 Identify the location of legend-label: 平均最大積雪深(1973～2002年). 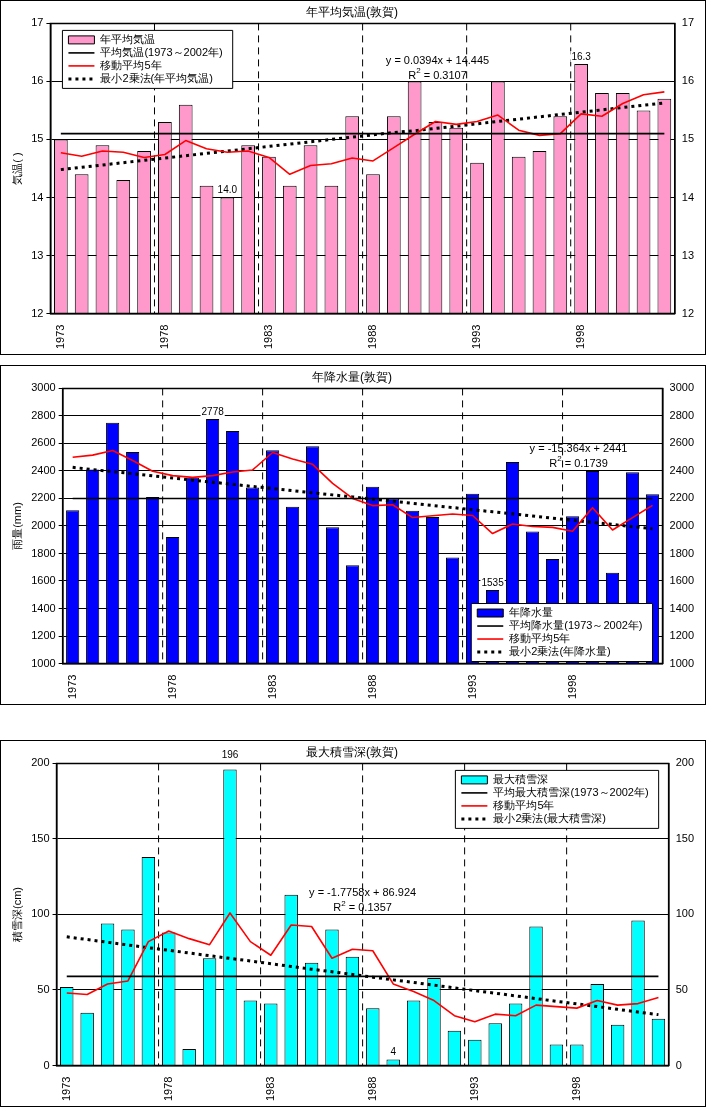
(571, 791).